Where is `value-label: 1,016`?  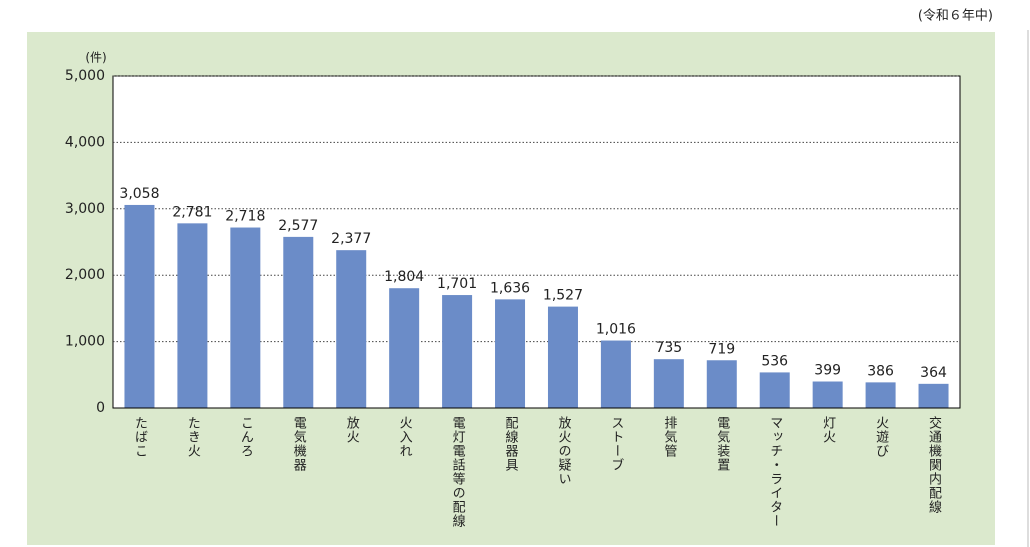
value-label: 1,016 is located at coordinates (616, 330).